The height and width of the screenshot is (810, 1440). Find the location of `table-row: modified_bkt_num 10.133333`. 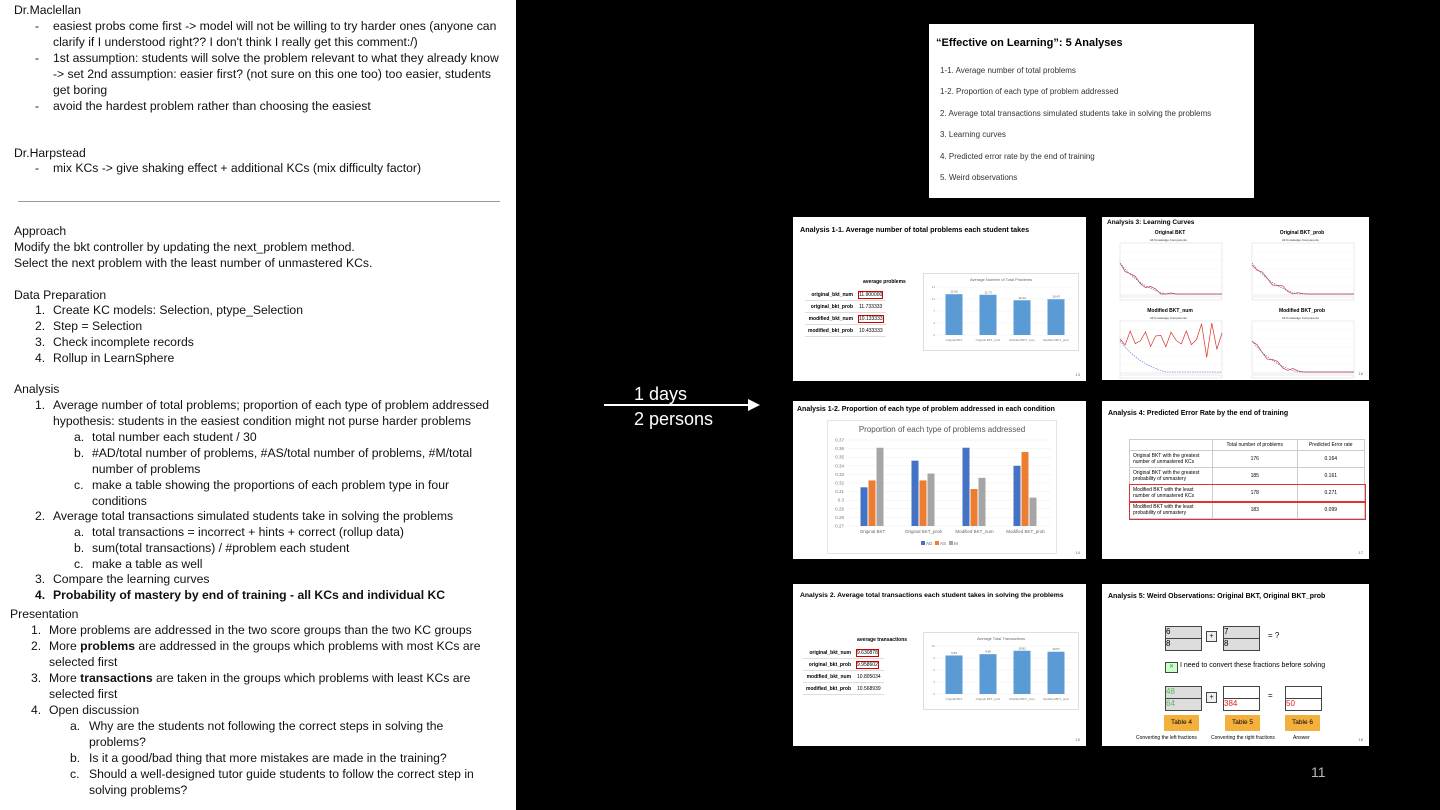

table-row: modified_bkt_num 10.133333 is located at coordinates (845, 318).